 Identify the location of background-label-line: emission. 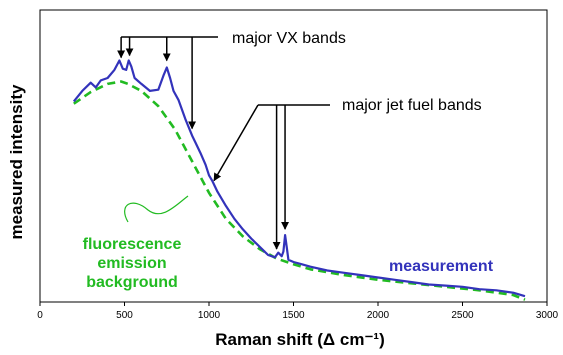
(131, 263).